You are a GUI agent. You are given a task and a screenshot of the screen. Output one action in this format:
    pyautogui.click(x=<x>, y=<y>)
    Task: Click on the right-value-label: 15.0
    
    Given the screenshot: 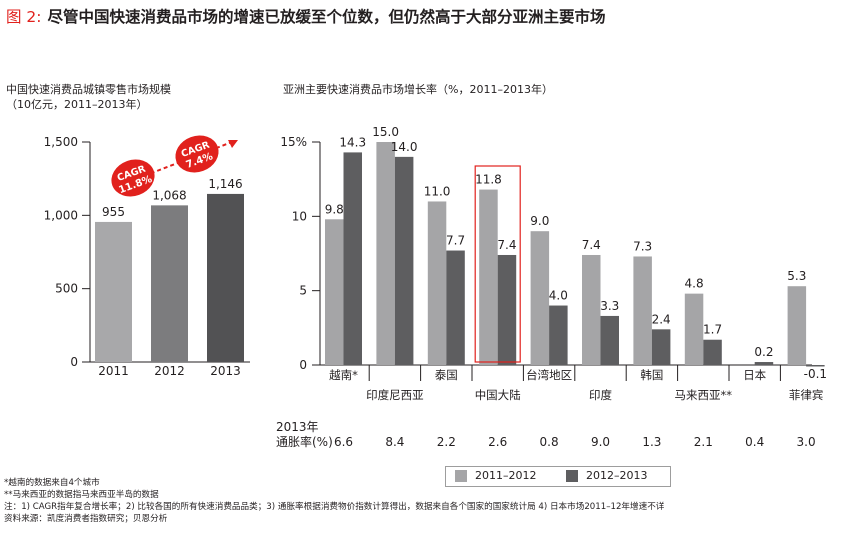 What is the action you would take?
    pyautogui.click(x=385, y=132)
    